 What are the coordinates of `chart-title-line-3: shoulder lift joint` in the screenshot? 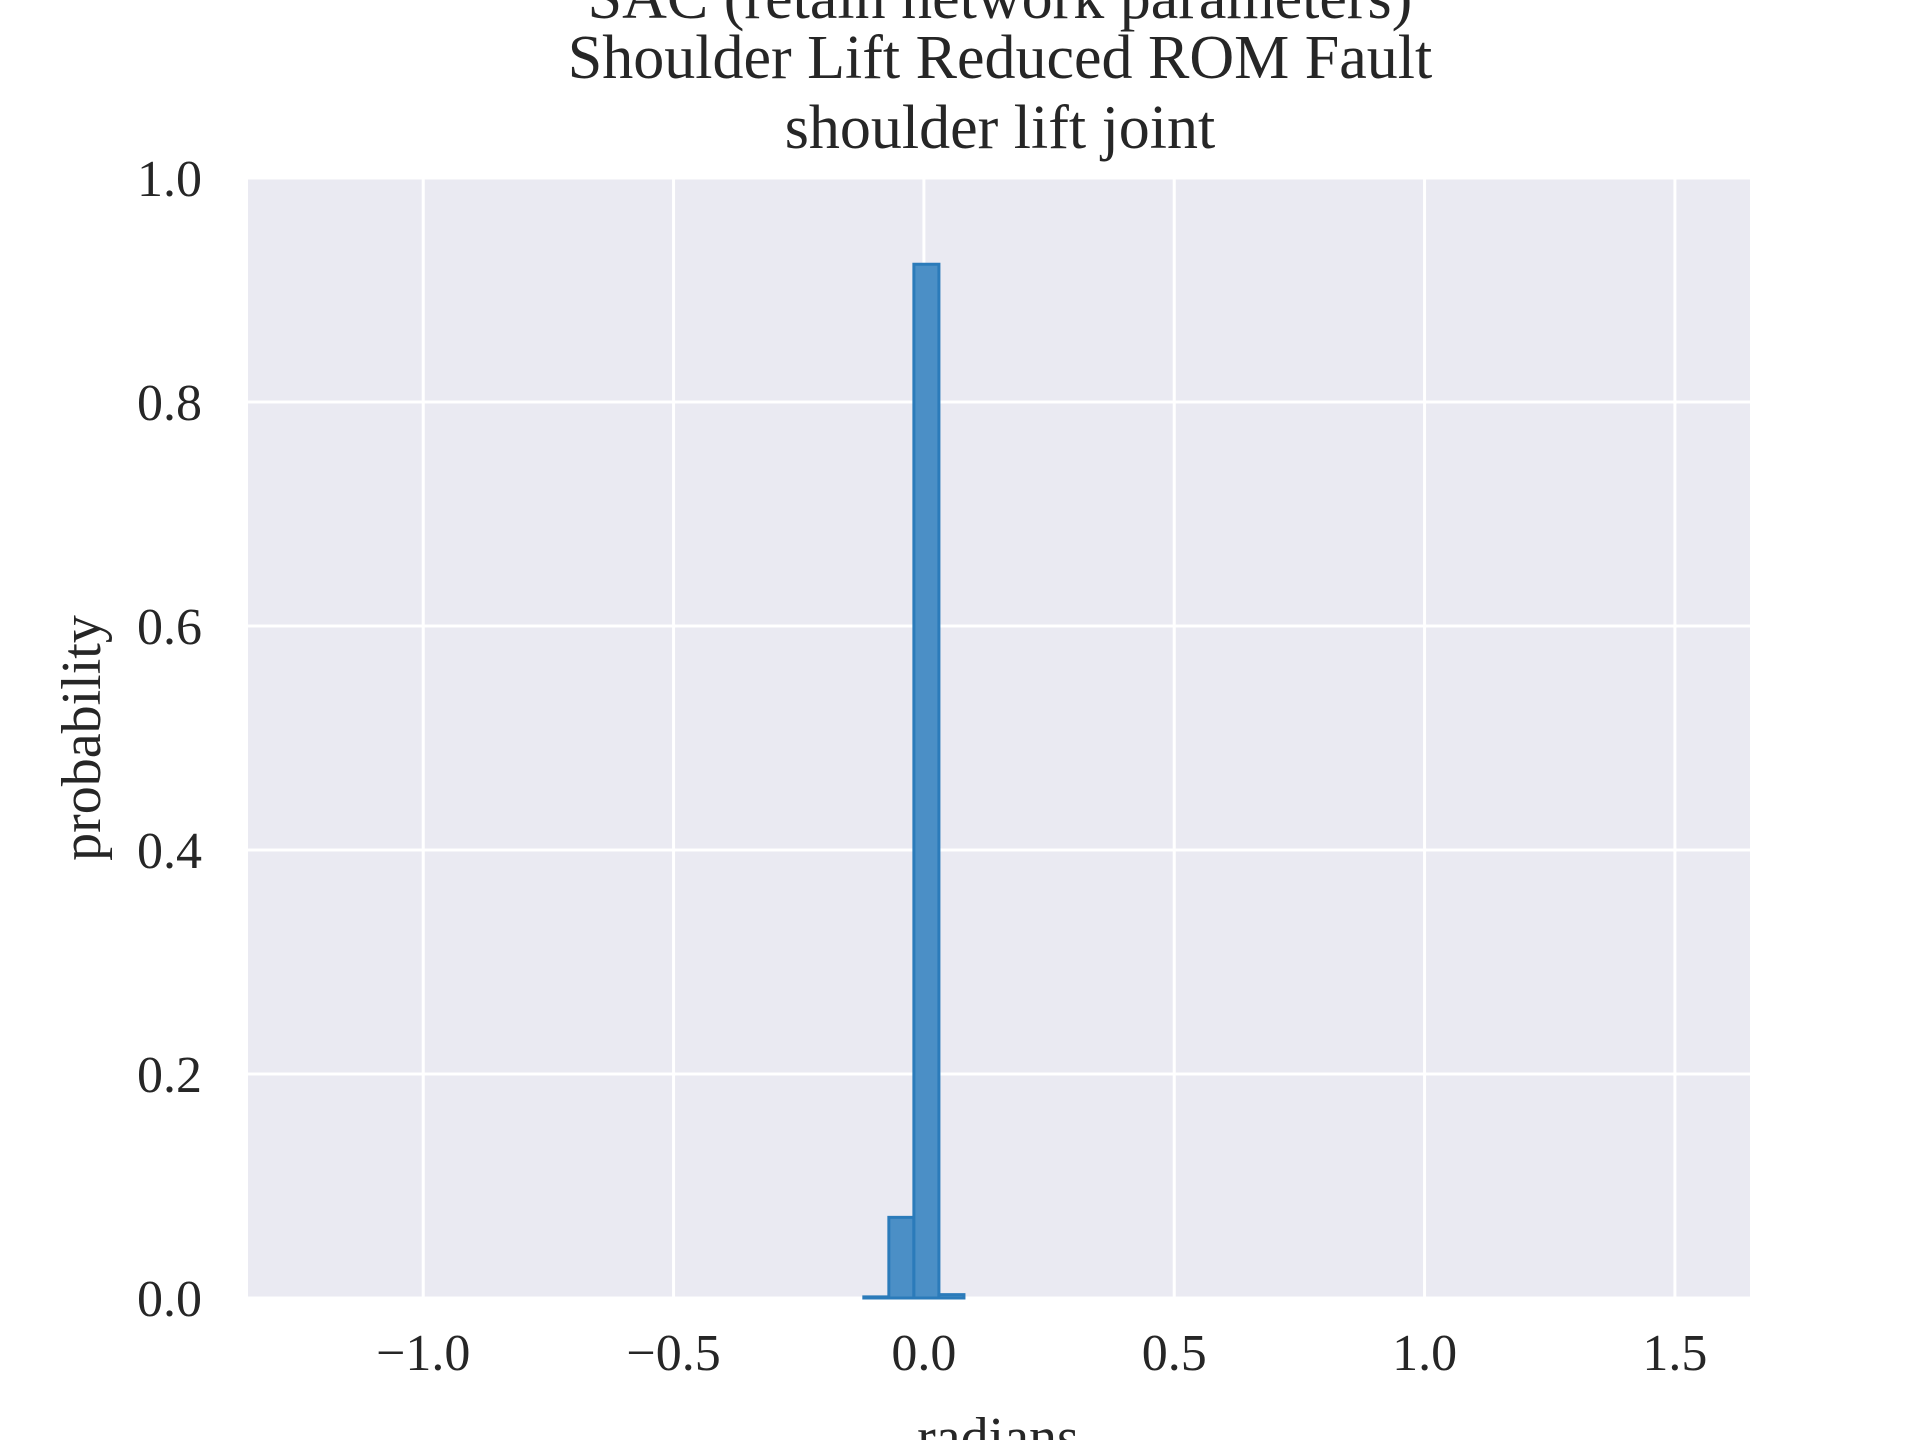 It's located at (1000, 128).